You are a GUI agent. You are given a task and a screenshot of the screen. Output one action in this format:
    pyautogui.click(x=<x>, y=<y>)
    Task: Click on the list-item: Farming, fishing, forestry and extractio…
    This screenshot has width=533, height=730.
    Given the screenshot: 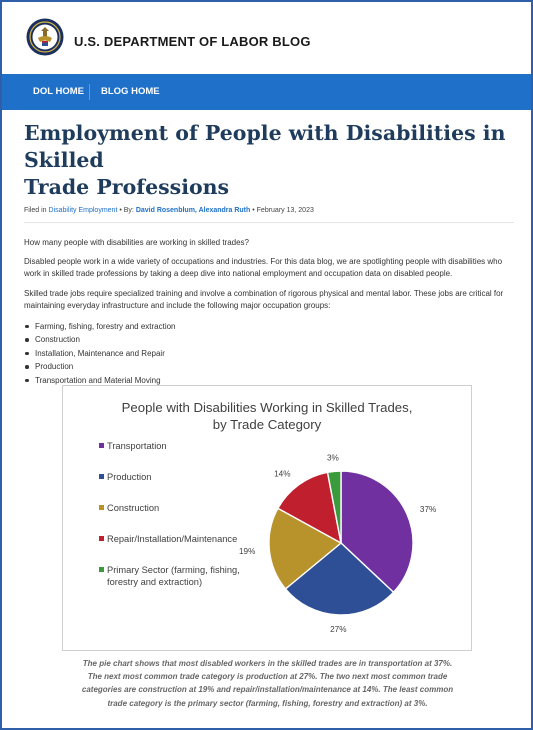 What is the action you would take?
    pyautogui.click(x=269, y=327)
    